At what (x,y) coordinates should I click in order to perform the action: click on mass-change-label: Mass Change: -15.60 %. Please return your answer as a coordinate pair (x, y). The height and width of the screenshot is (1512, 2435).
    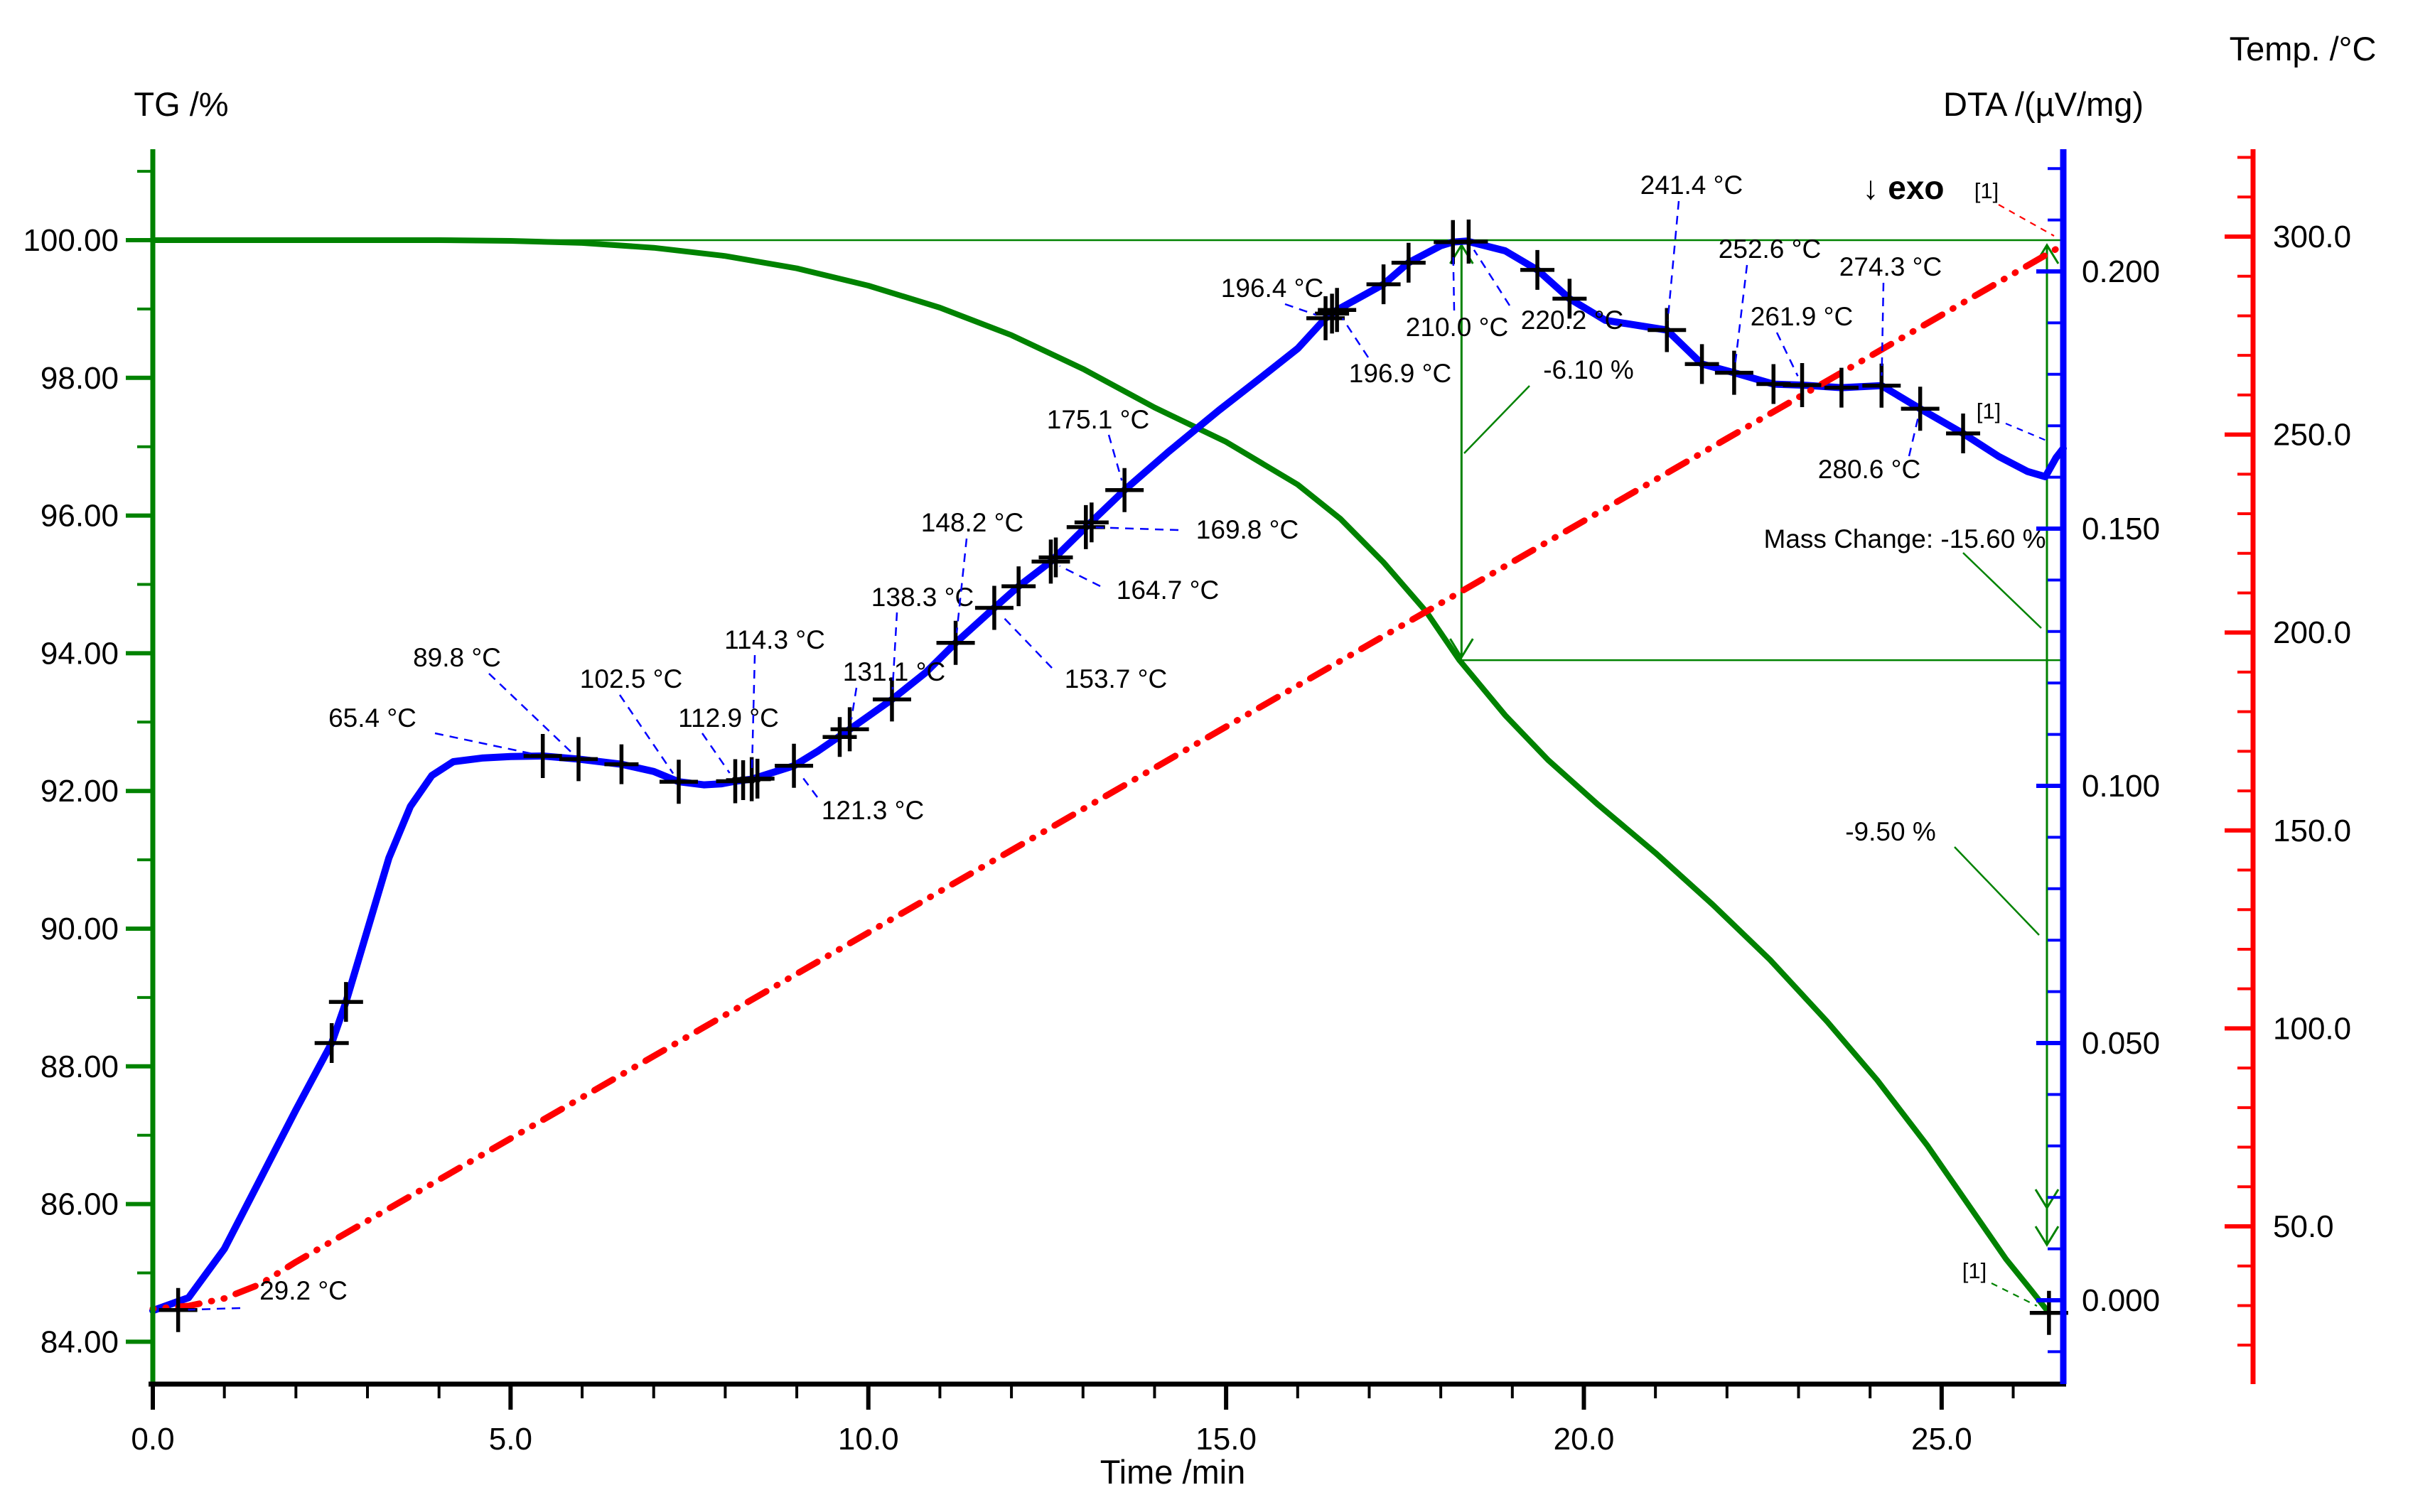
    Looking at the image, I should click on (1905, 539).